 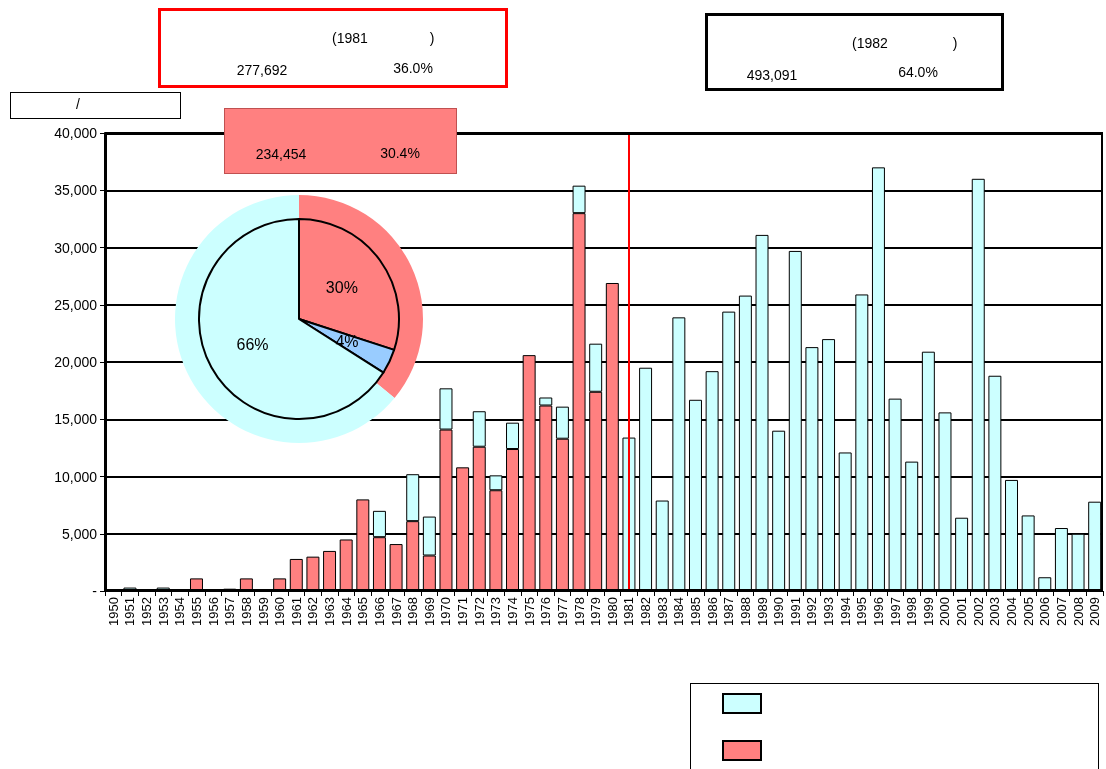 What do you see at coordinates (341, 288) in the screenshot?
I see `data-label: 30%` at bounding box center [341, 288].